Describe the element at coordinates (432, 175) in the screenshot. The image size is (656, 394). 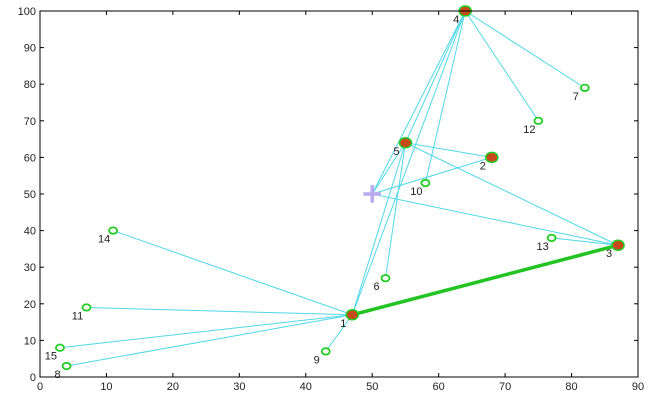
I see `edge-2-sink` at that location.